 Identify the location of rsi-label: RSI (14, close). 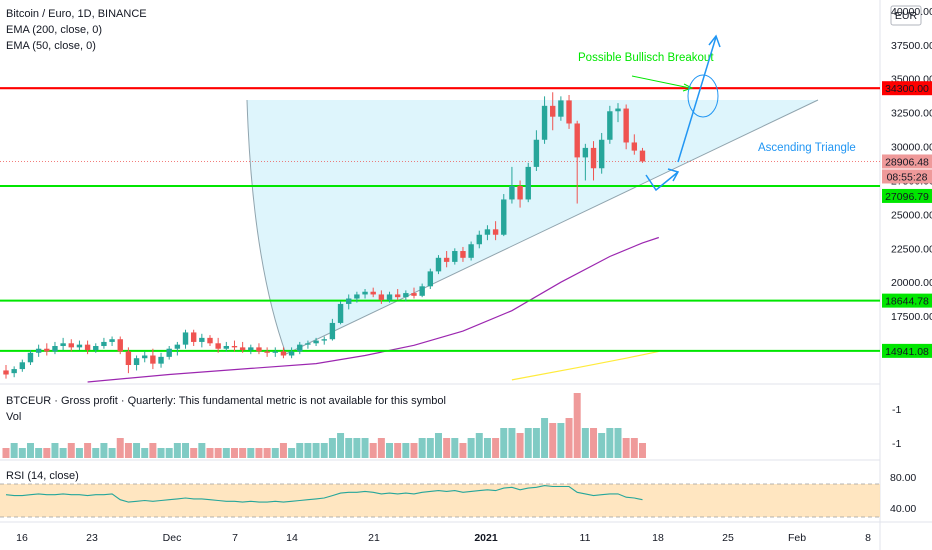
(42, 476).